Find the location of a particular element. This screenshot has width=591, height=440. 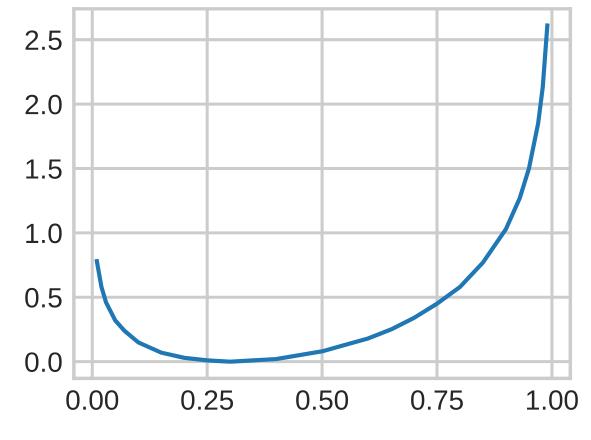

x-tick-label: 0.00 is located at coordinates (92, 400).